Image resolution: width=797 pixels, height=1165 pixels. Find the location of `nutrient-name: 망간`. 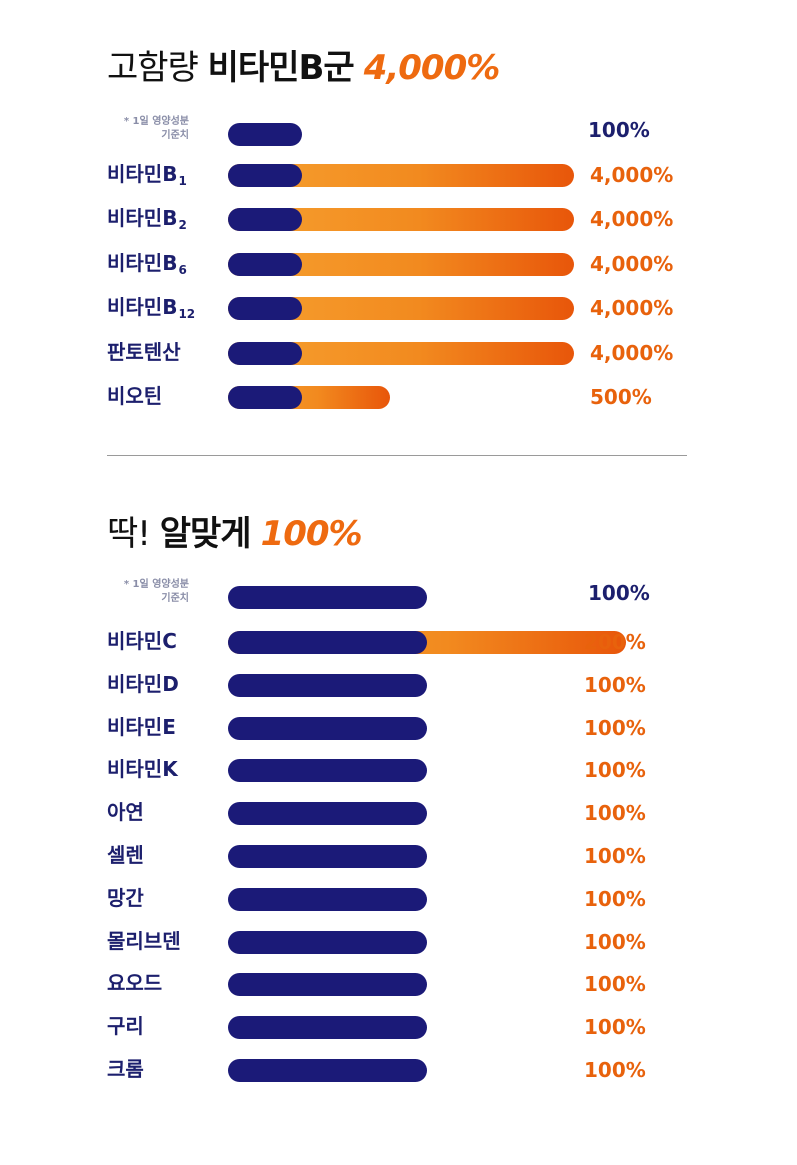

nutrient-name: 망간 is located at coordinates (125, 897).